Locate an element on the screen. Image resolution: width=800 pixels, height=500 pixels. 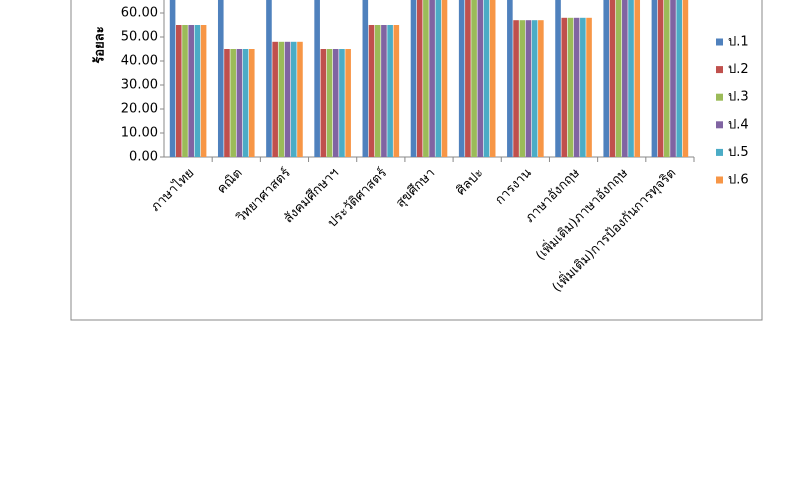
legend-label: ป.5 is located at coordinates (738, 152).